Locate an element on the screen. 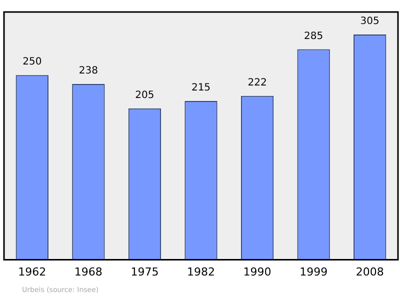  data-label: 305 is located at coordinates (370, 22).